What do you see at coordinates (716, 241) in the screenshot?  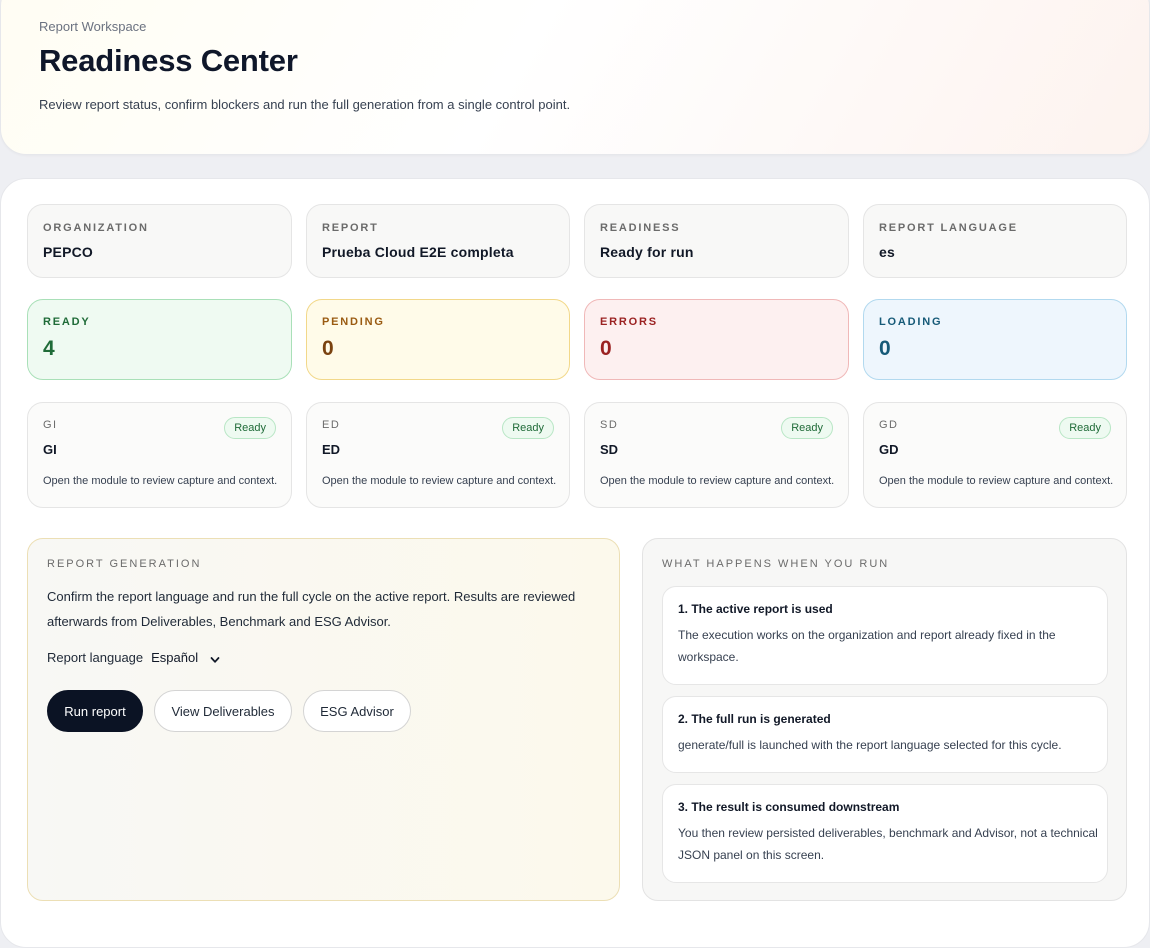 I see `readiness-card: READINESS Ready for run` at bounding box center [716, 241].